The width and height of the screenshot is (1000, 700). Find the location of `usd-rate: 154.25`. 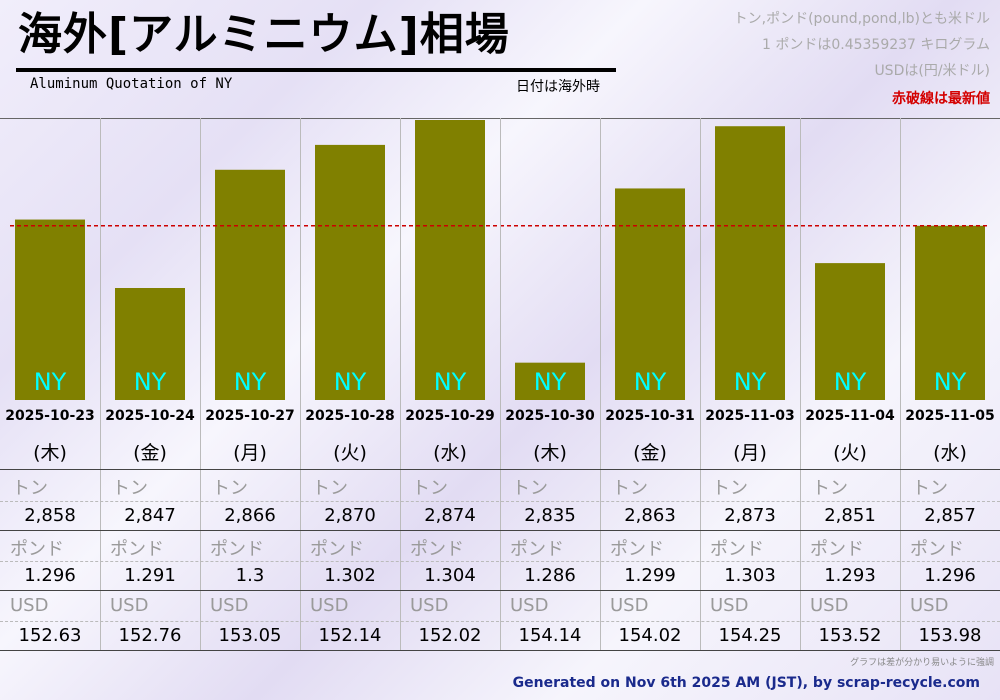

usd-rate: 154.25 is located at coordinates (750, 635).